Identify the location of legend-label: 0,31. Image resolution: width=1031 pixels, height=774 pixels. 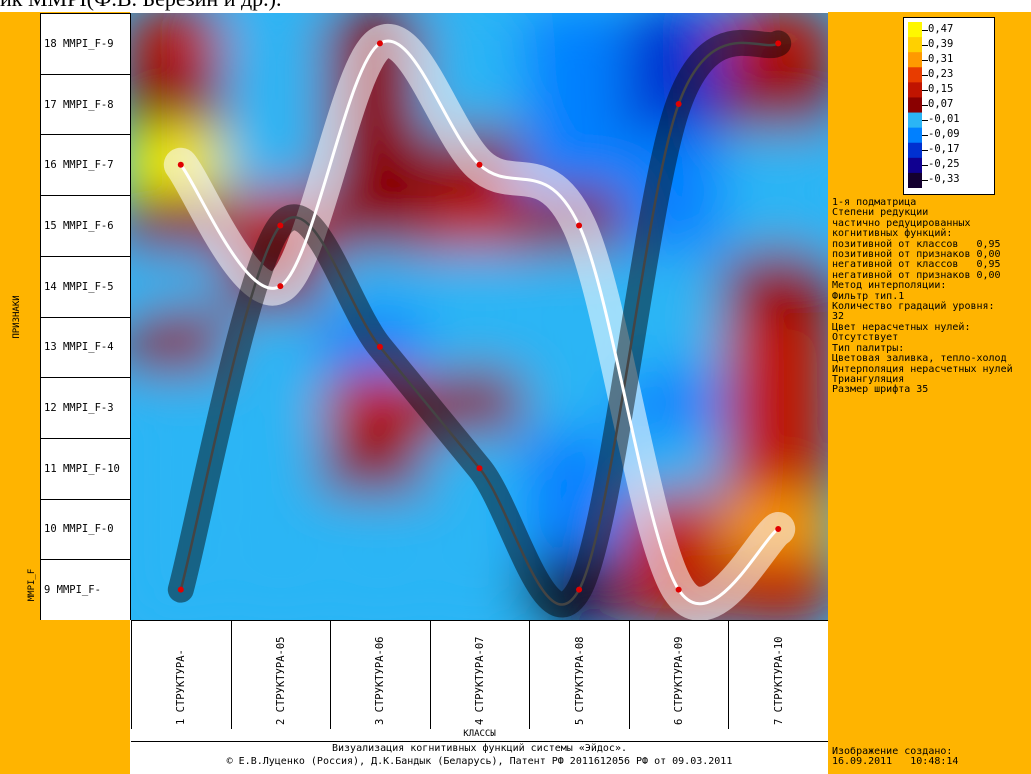
(941, 58).